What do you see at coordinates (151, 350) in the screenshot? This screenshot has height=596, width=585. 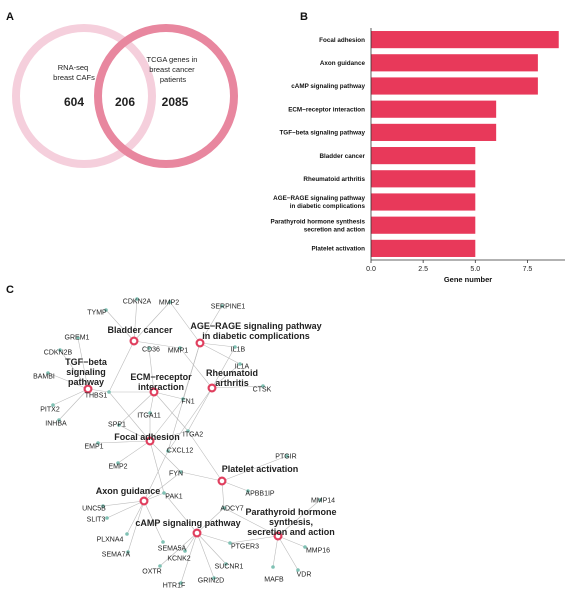 I see `gene-label-cd36: CD36` at bounding box center [151, 350].